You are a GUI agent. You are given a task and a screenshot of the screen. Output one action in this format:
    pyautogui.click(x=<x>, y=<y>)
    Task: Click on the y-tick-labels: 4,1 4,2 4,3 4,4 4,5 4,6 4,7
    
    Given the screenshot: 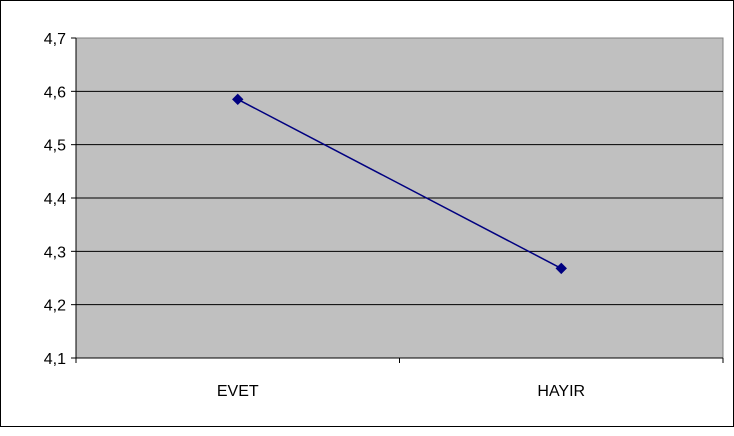 What is the action you would take?
    pyautogui.click(x=55, y=199)
    